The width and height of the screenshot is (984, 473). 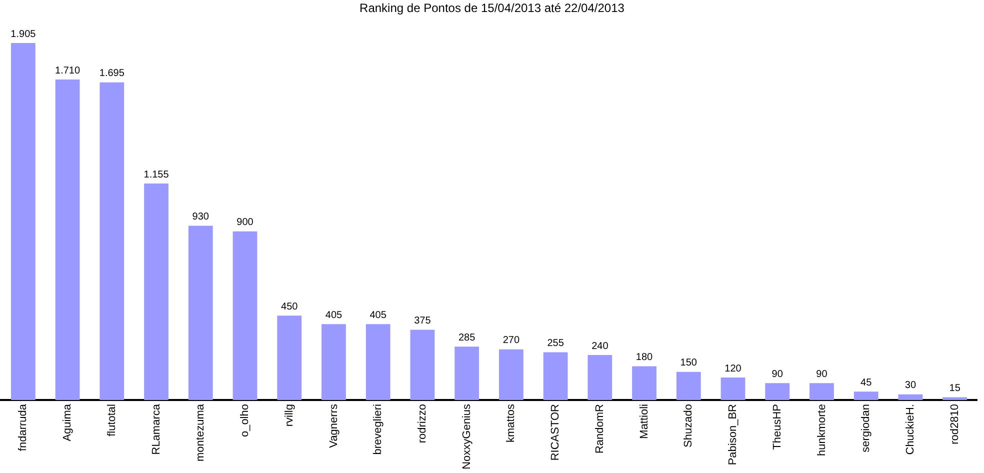 I want to click on data-label: 30, so click(x=910, y=386).